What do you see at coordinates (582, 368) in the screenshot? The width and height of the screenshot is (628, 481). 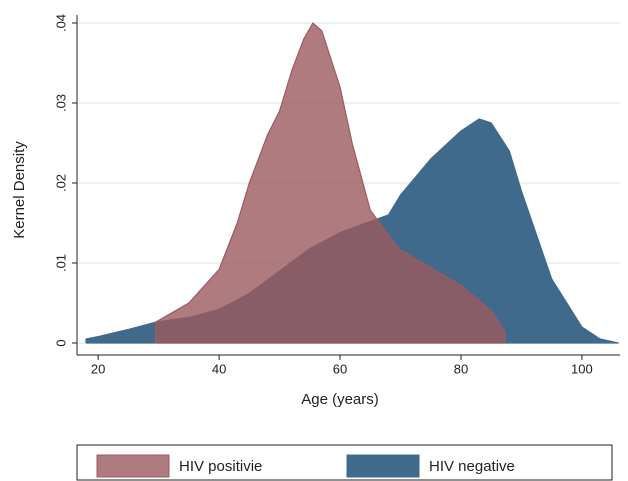 I see `x-tick-label: 100` at bounding box center [582, 368].